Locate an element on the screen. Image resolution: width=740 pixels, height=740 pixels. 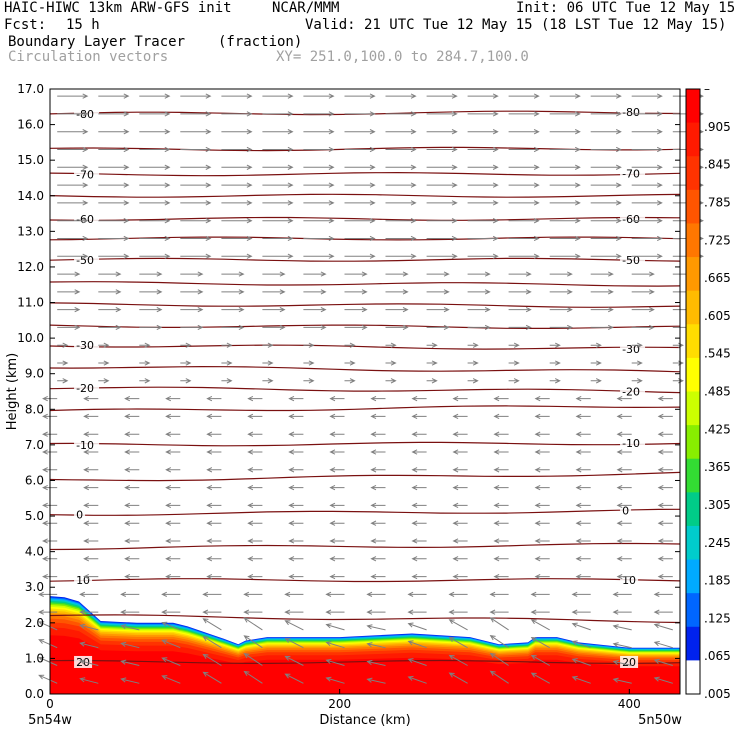
init-time: Init: 06 UTC Tue 12 May 15 is located at coordinates (626, 8).